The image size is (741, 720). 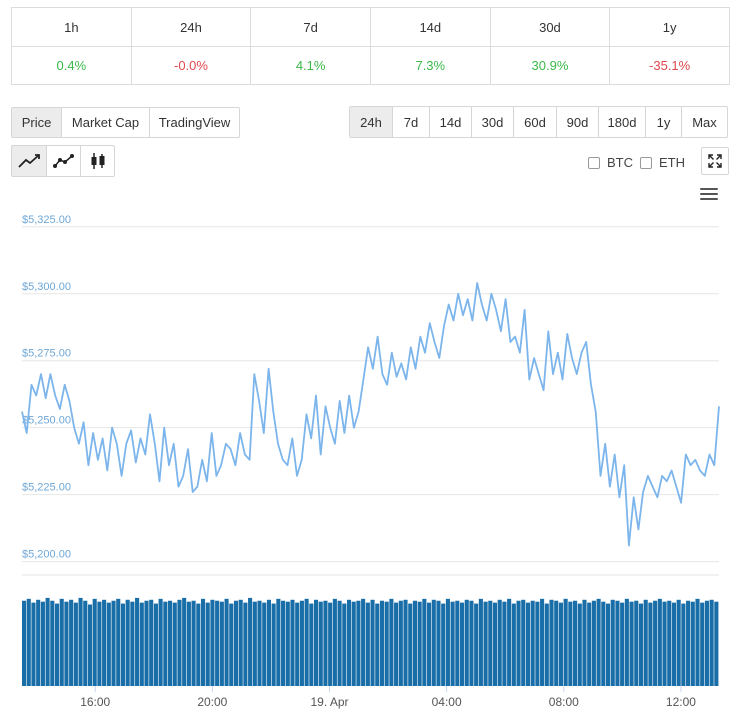 I want to click on range-180d: 180d, so click(x=621, y=122).